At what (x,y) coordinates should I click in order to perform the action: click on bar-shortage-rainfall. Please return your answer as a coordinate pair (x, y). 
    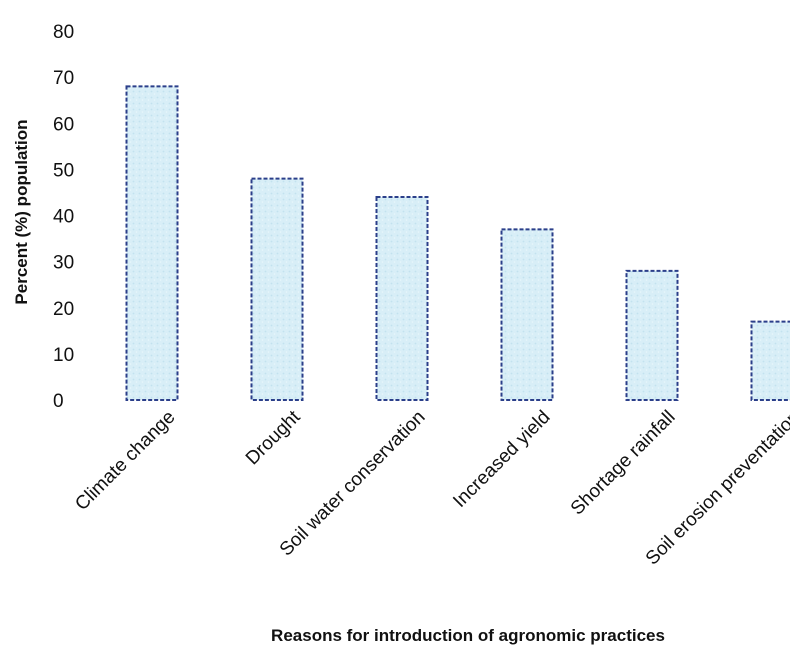
    Looking at the image, I should click on (652, 335).